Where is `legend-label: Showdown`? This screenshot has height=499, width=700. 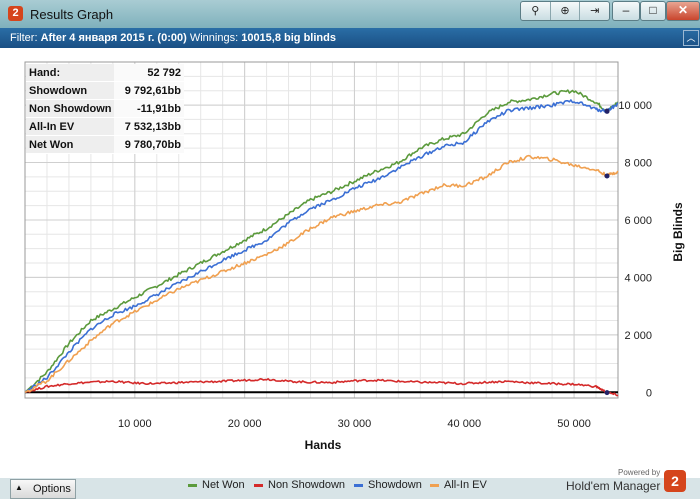
legend-label: Showdown is located at coordinates (395, 485).